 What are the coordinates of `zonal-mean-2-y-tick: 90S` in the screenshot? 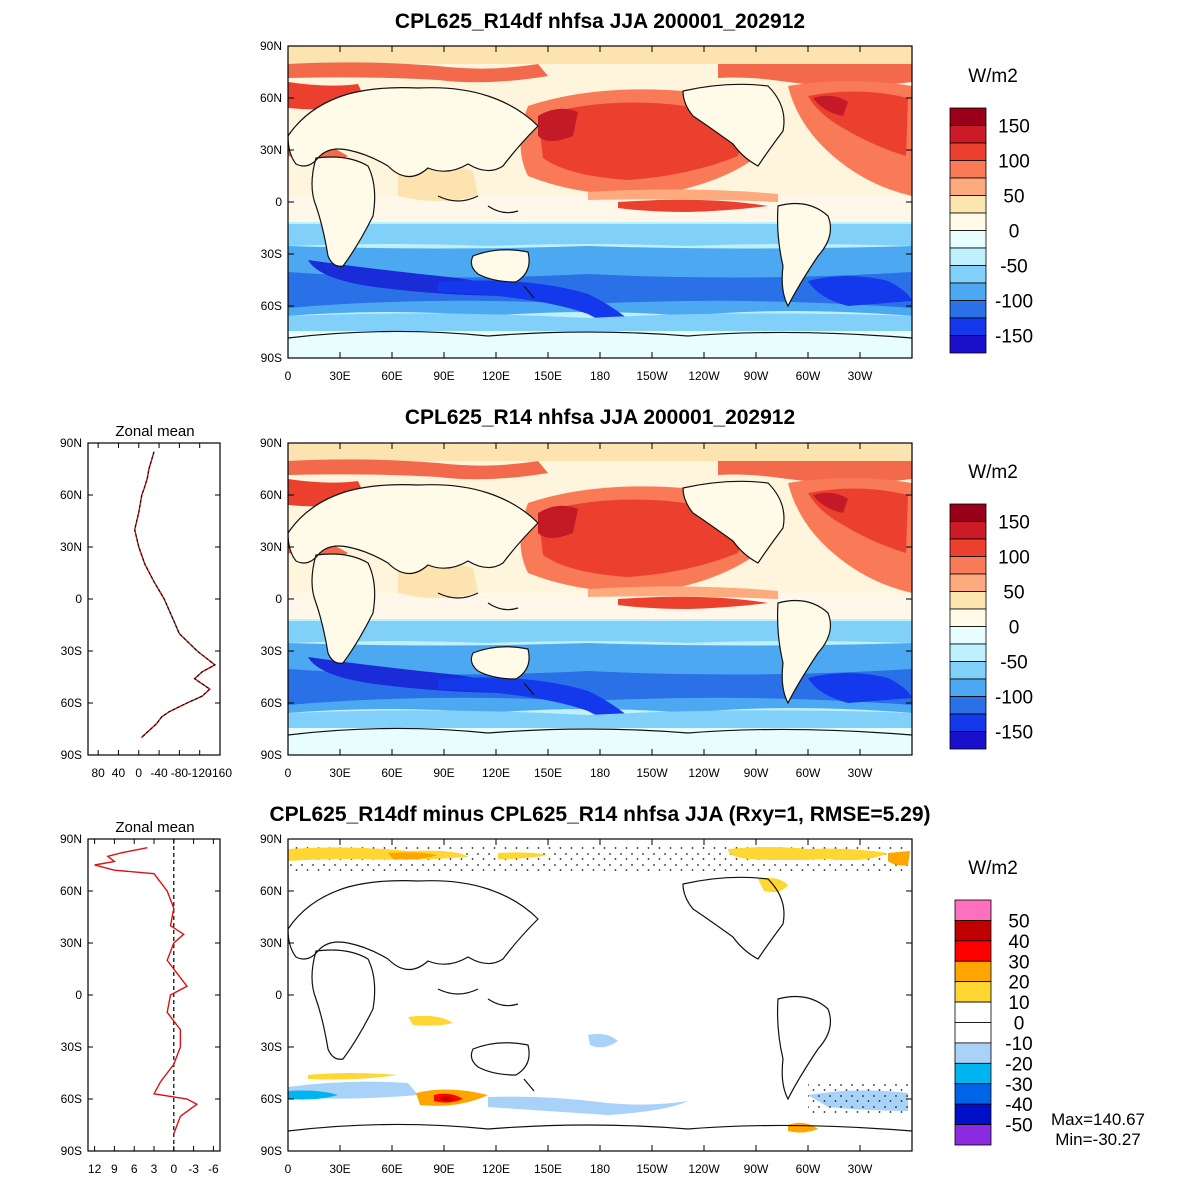 It's located at (71, 1151).